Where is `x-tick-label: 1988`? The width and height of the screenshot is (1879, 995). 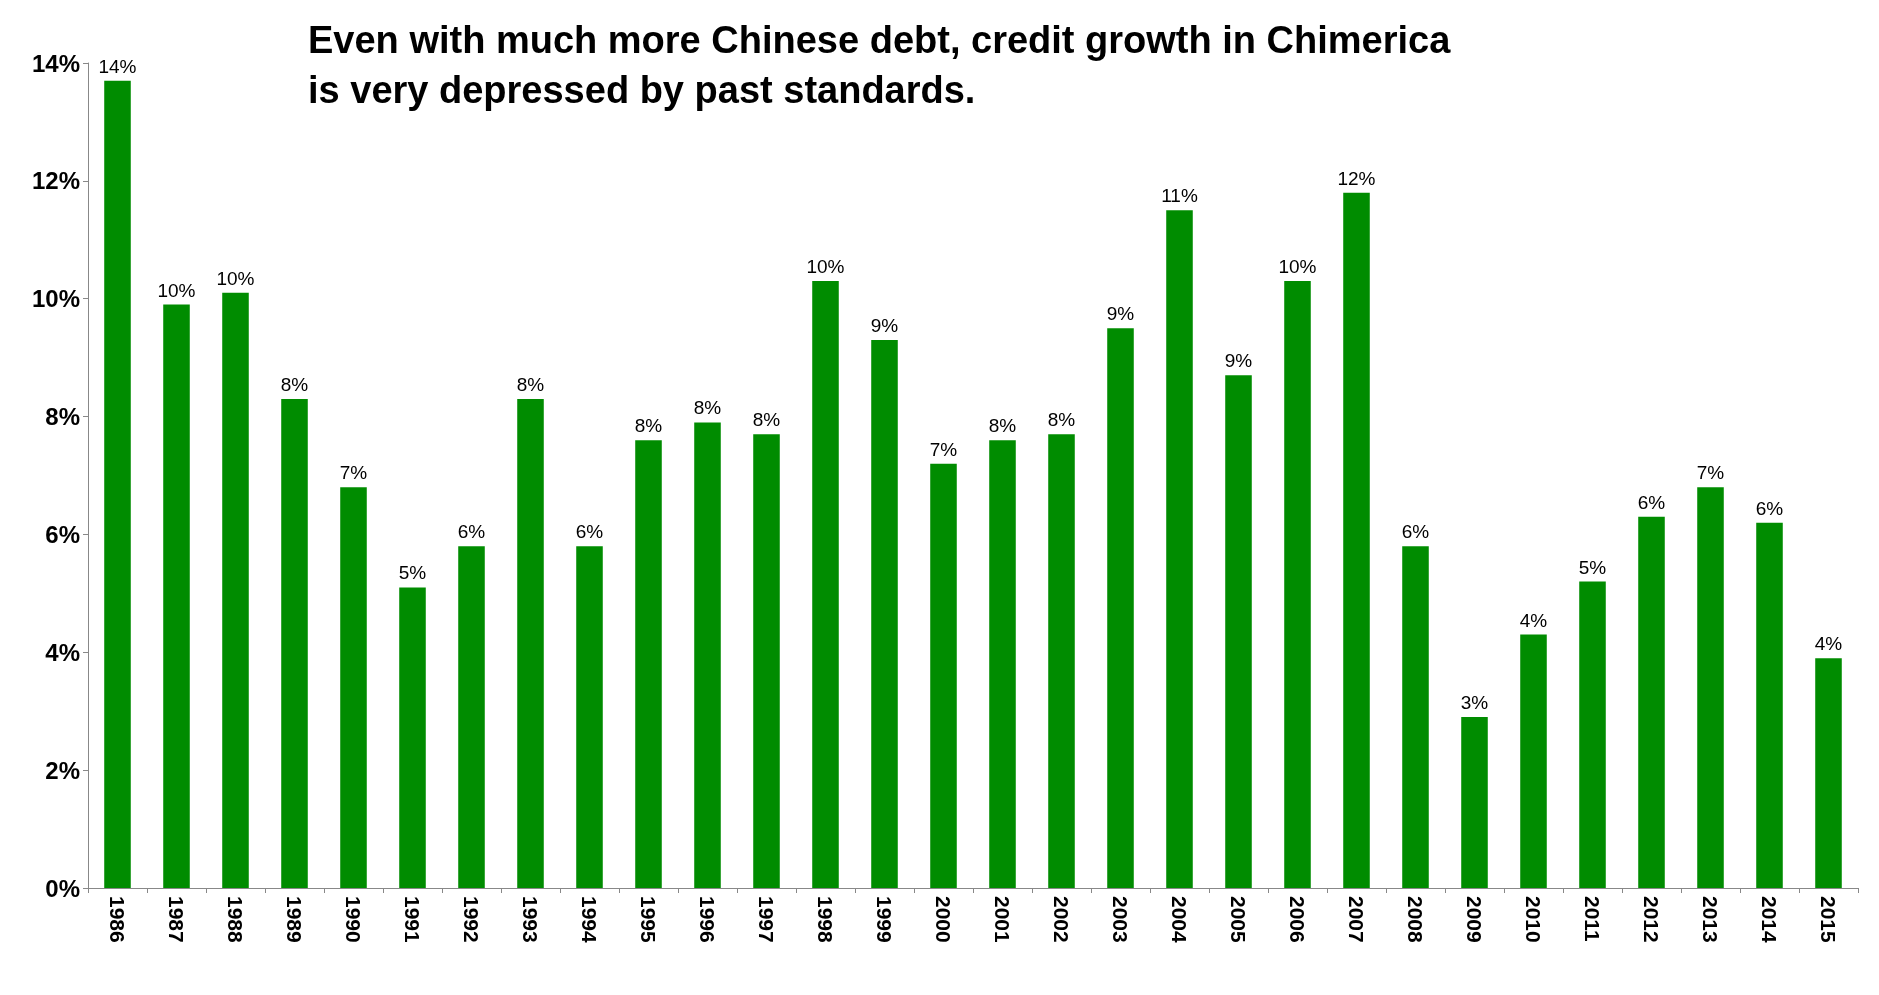 x-tick-label: 1988 is located at coordinates (235, 920).